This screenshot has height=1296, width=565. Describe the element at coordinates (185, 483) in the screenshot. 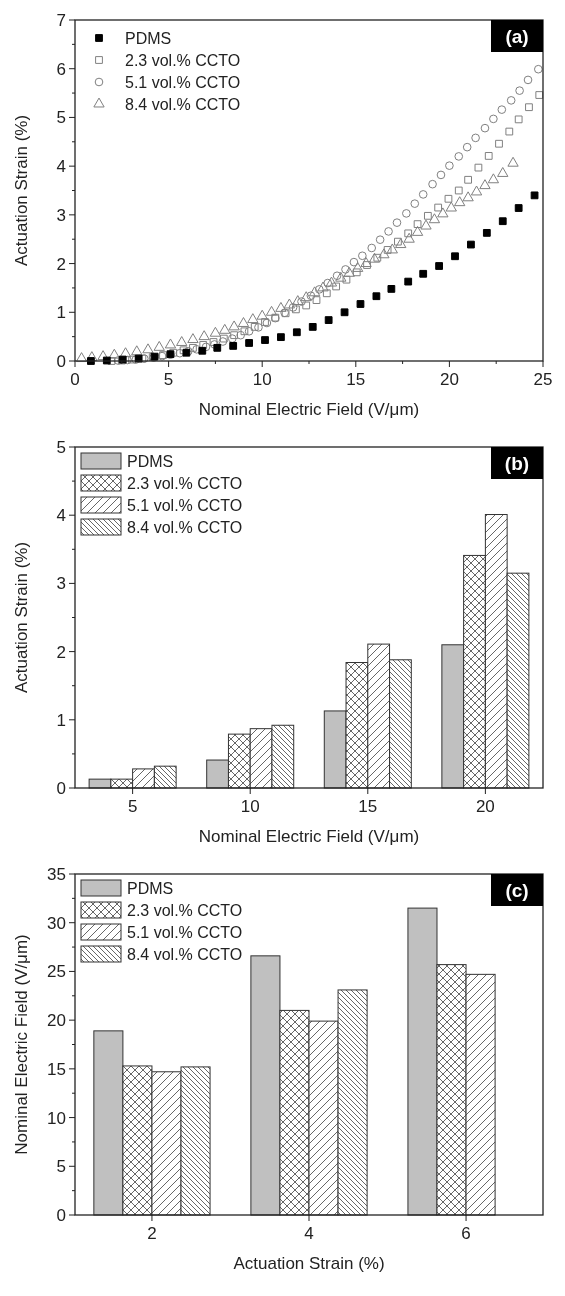

I see `legend-label: 2.3 vol.% CCTO` at that location.